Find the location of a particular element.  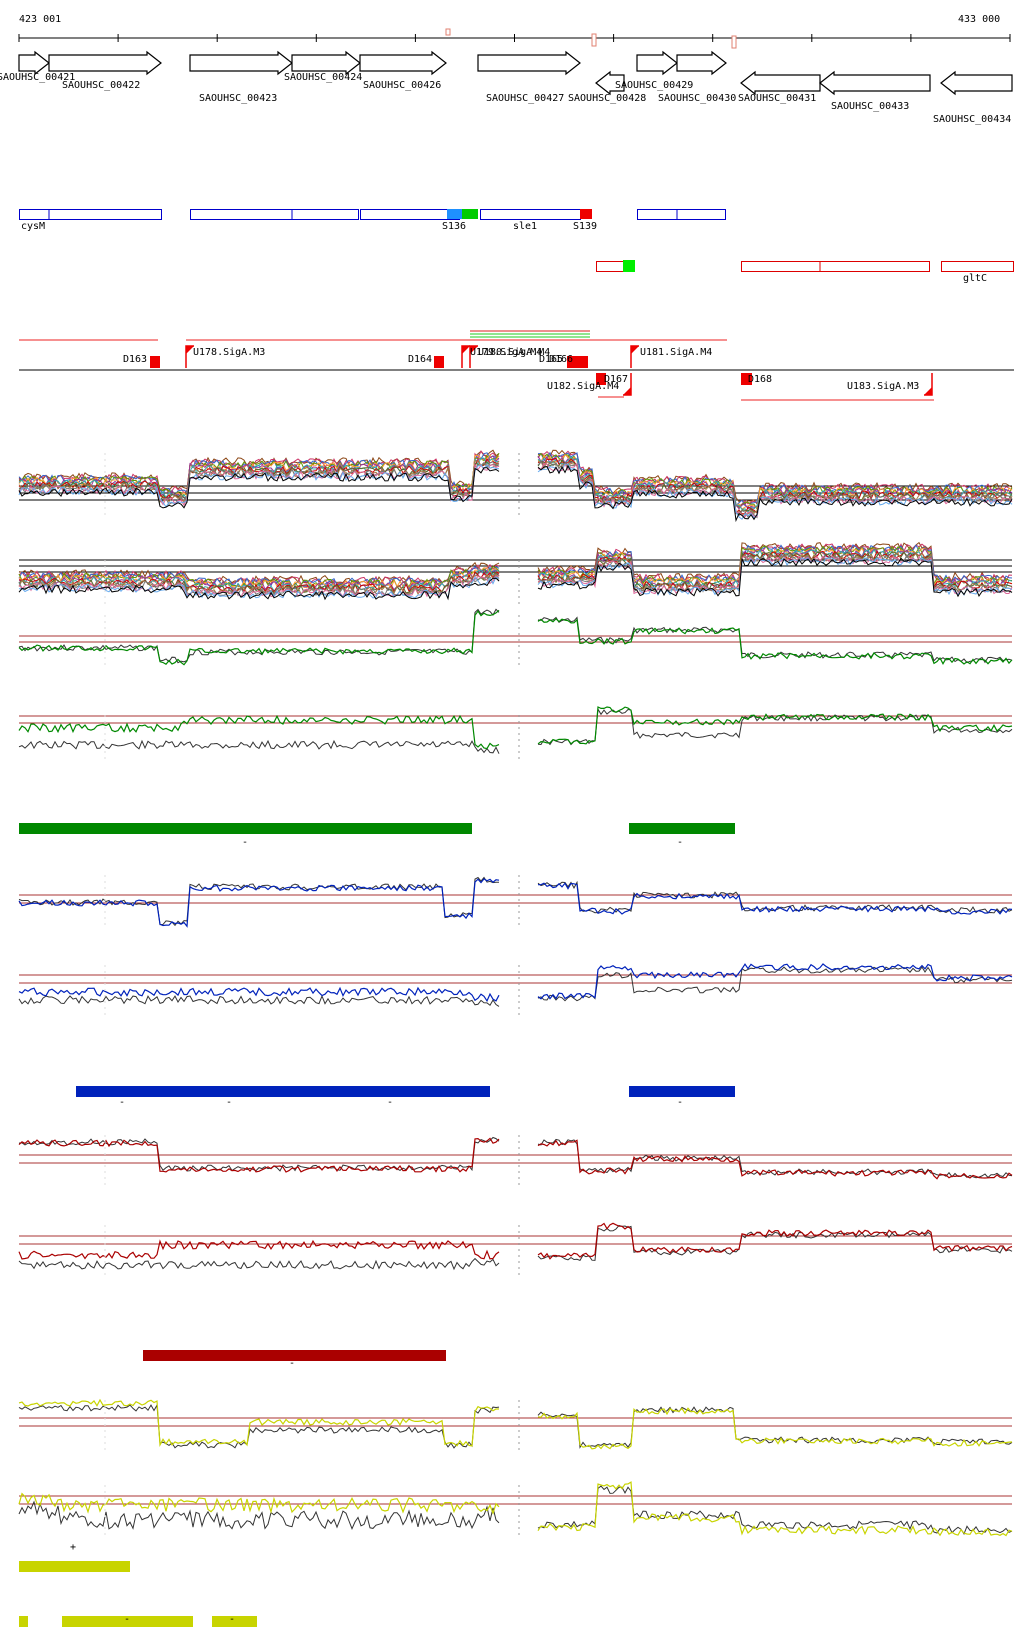

feature-label: U180.SigA.M4 is located at coordinates (514, 352).